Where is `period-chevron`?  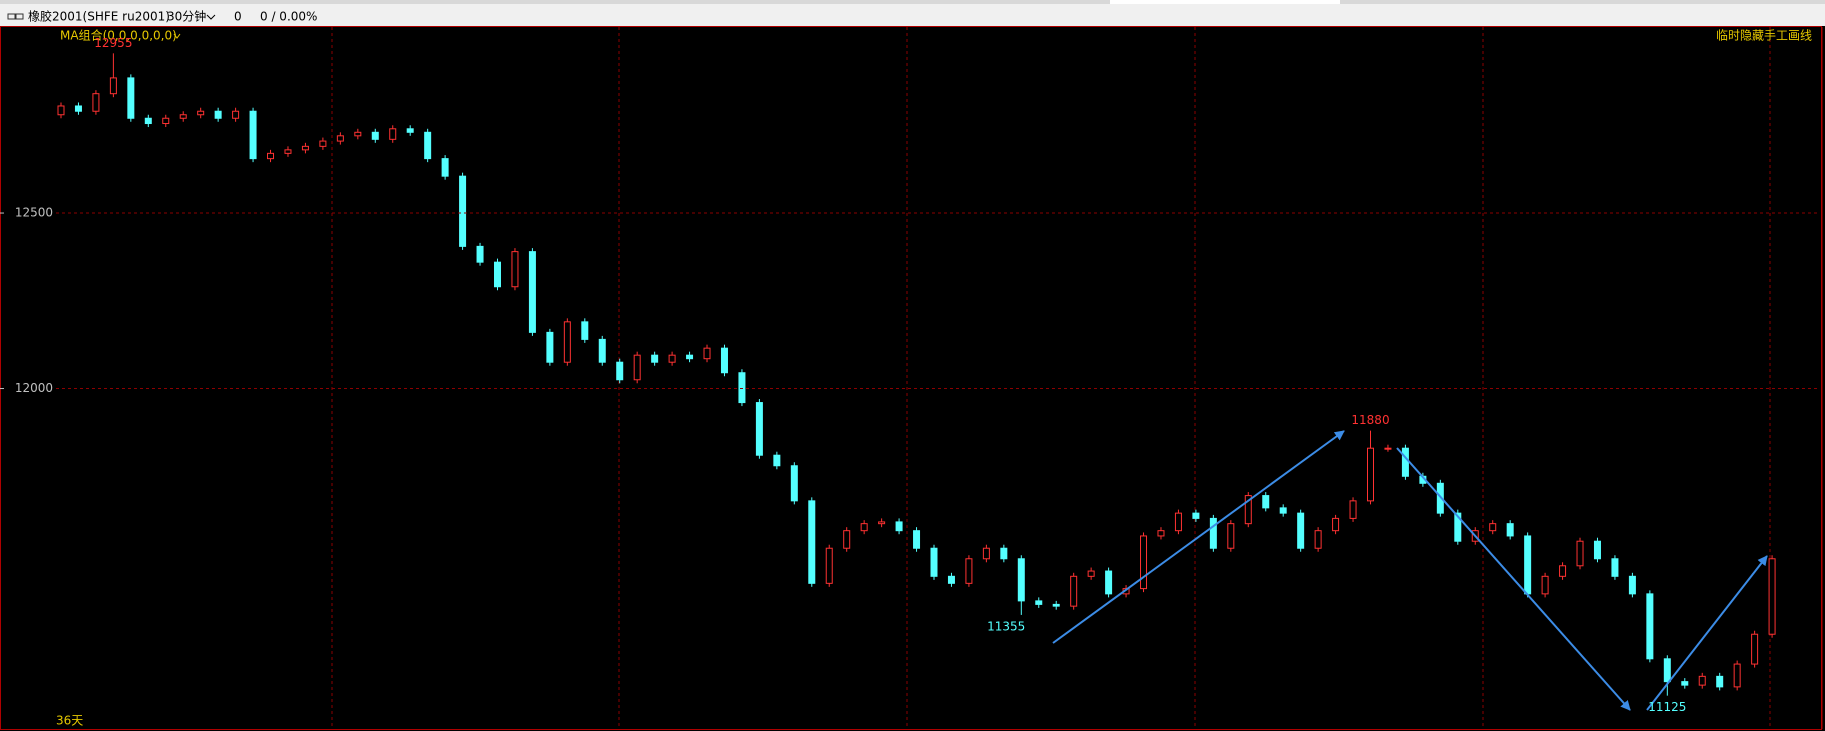 period-chevron is located at coordinates (211, 17).